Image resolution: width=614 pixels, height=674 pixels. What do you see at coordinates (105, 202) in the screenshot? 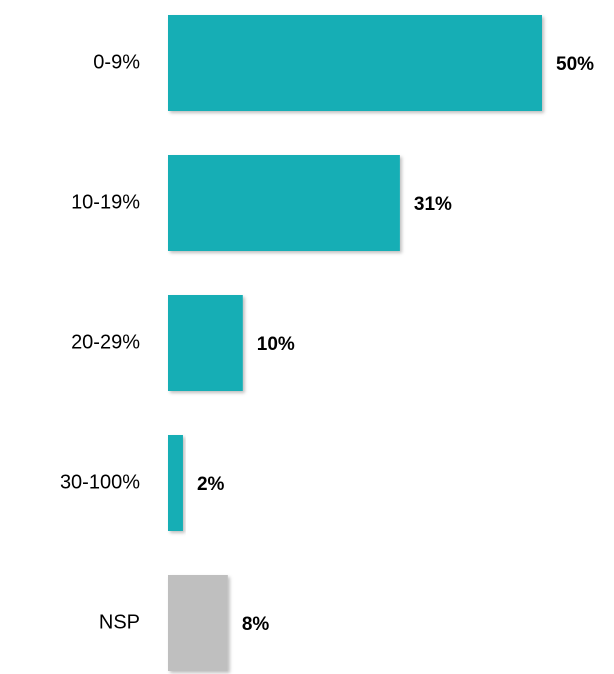
I see `category-label: 10-19%` at bounding box center [105, 202].